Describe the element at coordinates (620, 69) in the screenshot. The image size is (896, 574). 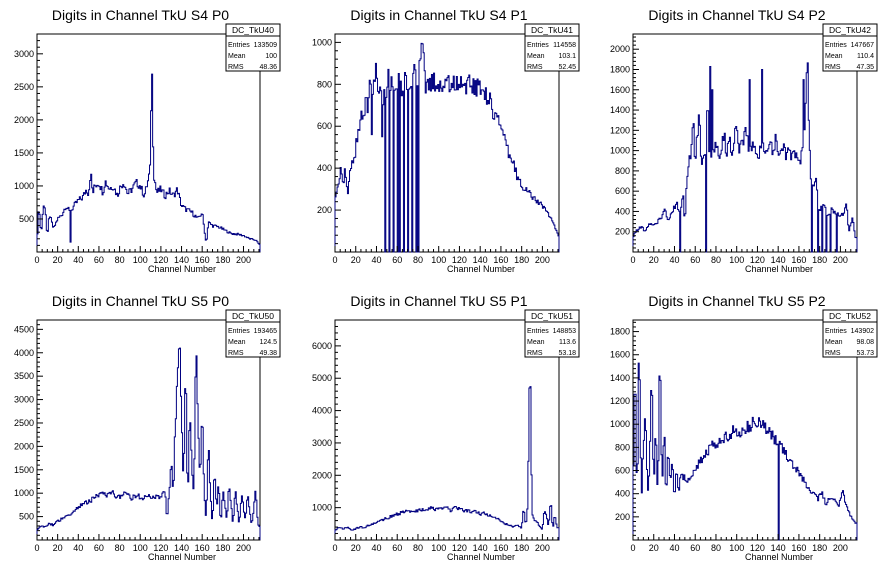
I see `y-tick-label: 1800` at that location.